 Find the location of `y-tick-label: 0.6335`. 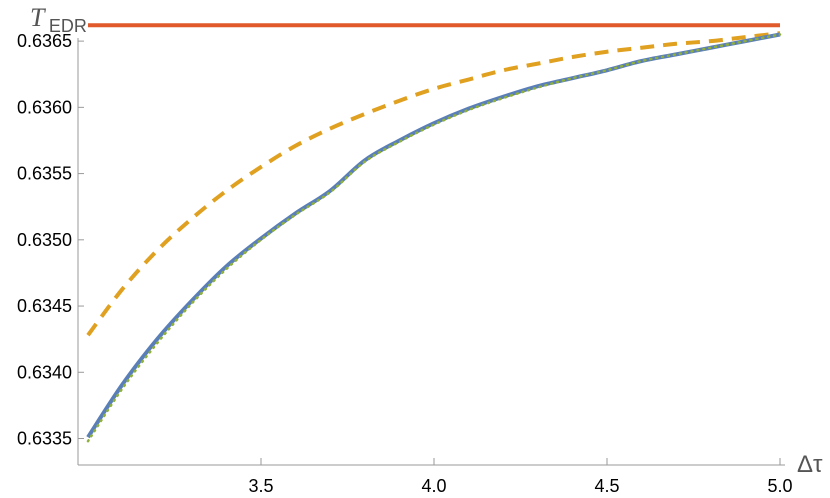

y-tick-label: 0.6335 is located at coordinates (44, 439).